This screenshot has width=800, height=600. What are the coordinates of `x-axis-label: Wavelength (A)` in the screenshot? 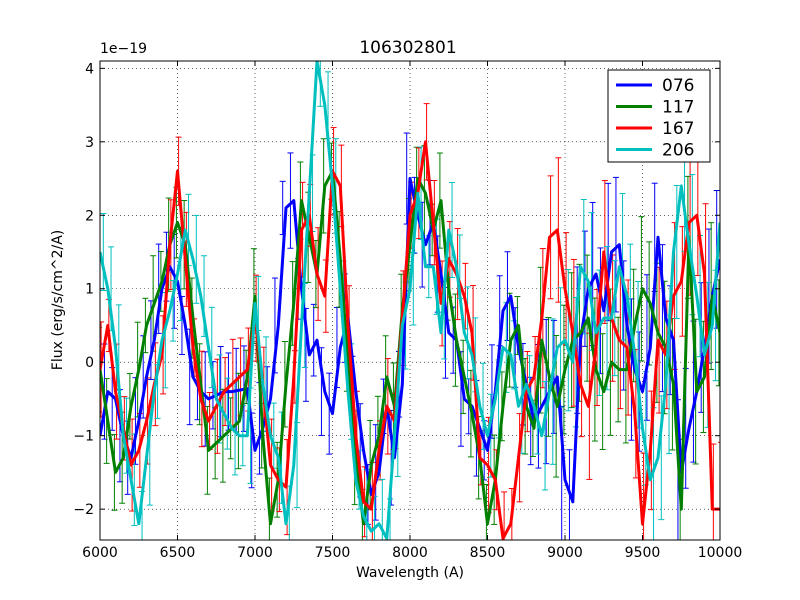 It's located at (410, 573).